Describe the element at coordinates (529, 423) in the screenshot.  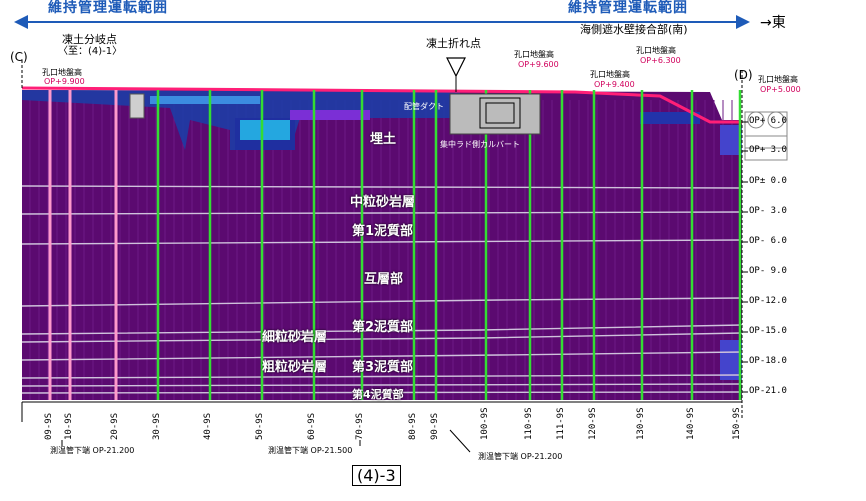
I see `pipe-tick-label: 110-9S` at that location.